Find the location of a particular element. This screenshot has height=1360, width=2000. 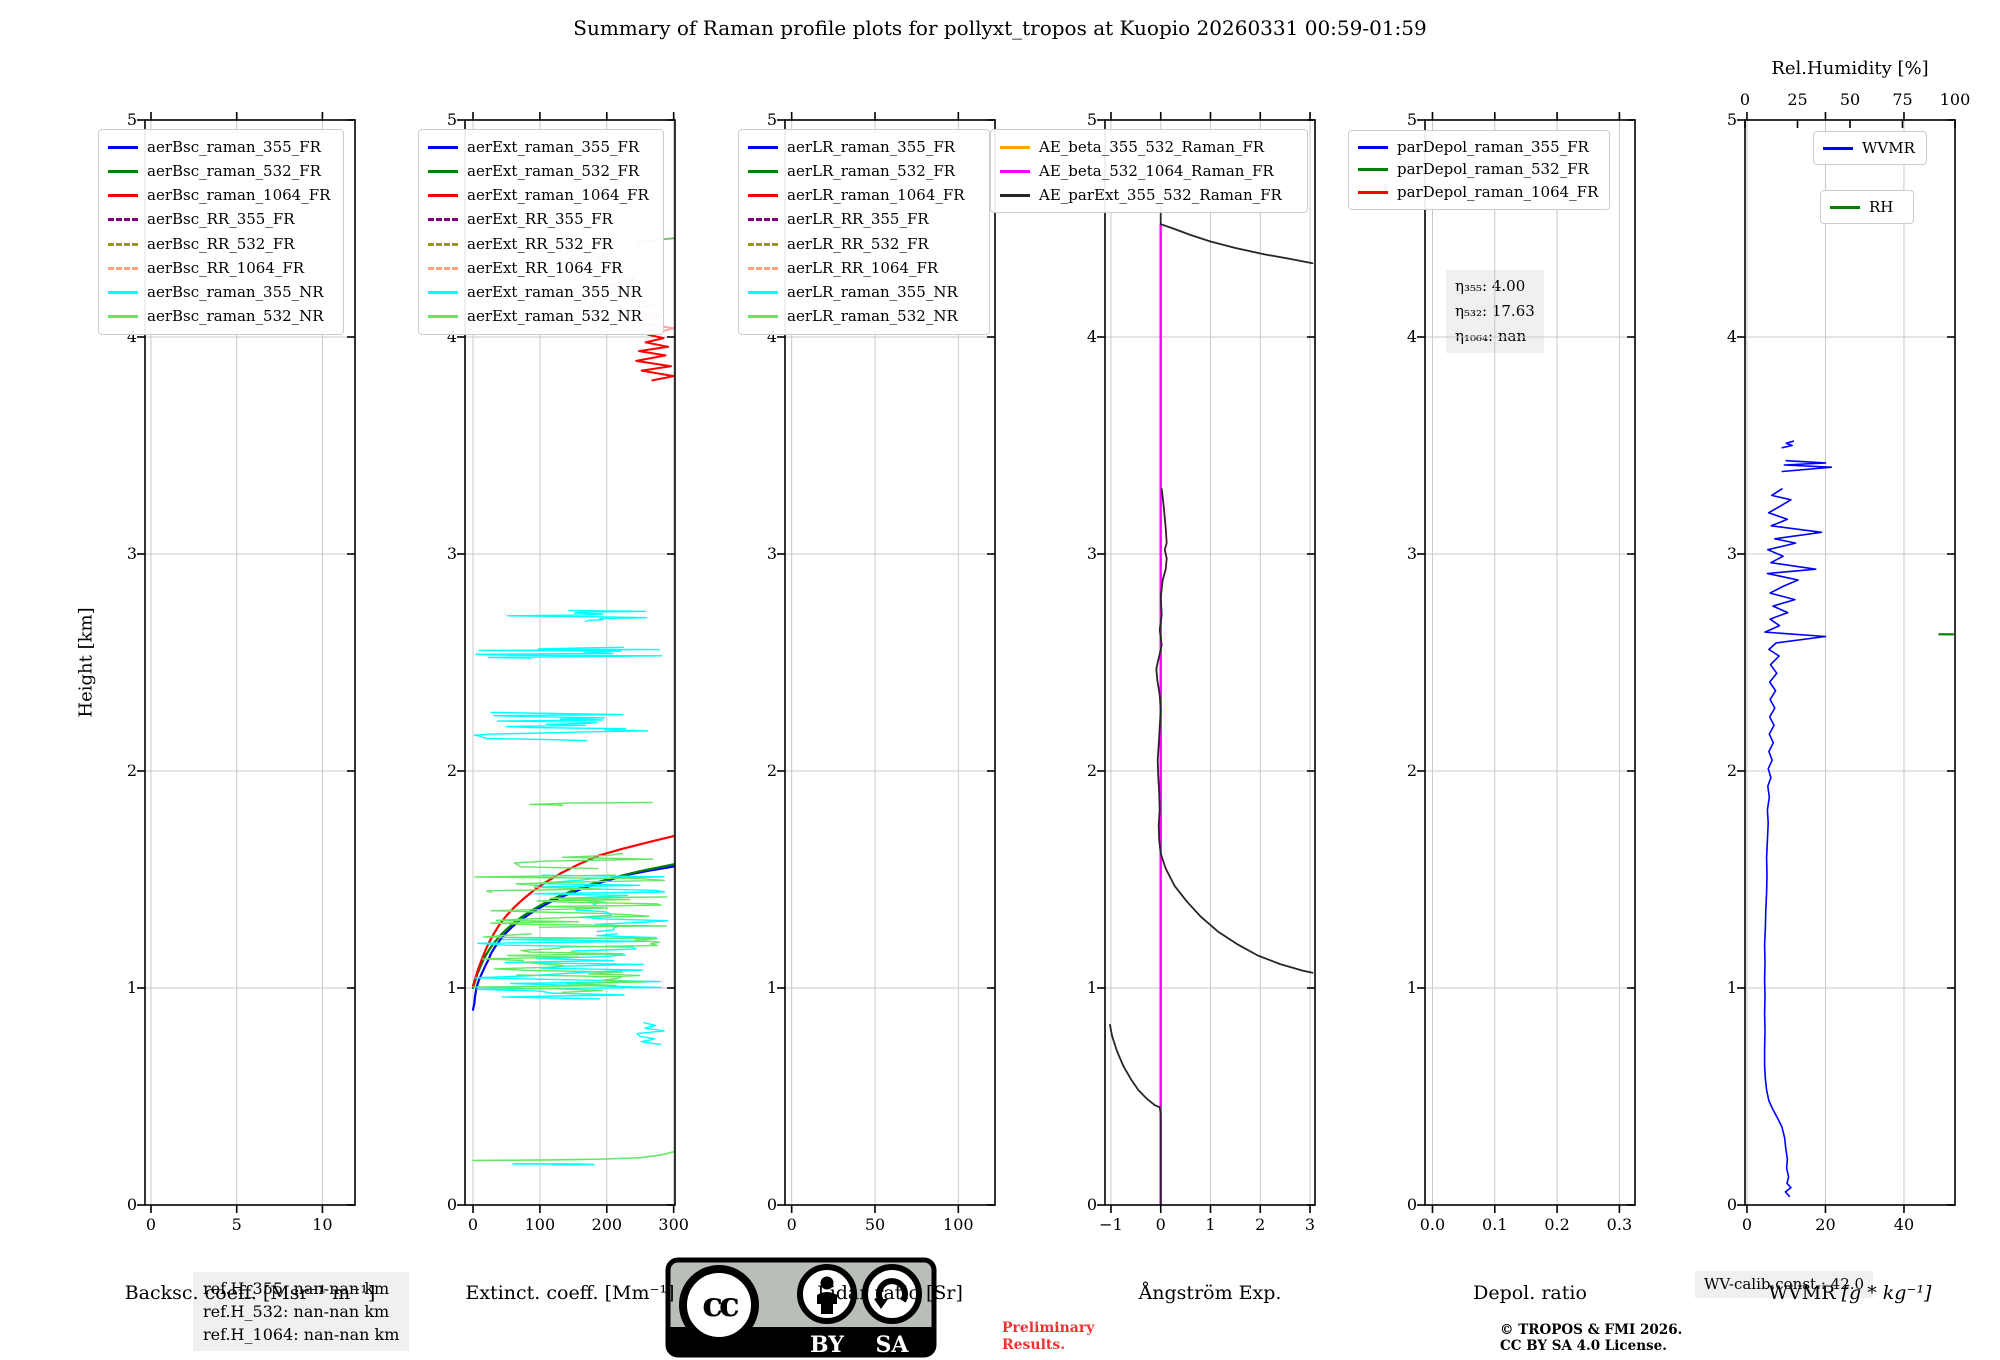

cc-by-person-icon is located at coordinates (827, 1294).